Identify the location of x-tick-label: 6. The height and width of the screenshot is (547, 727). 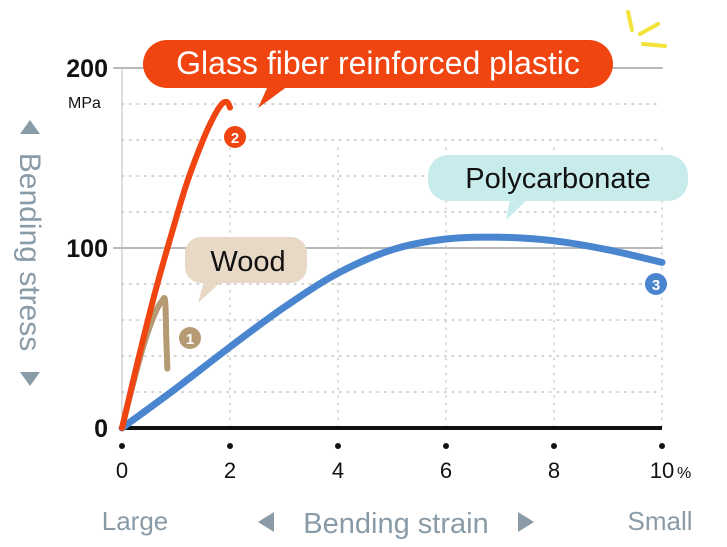
(446, 470).